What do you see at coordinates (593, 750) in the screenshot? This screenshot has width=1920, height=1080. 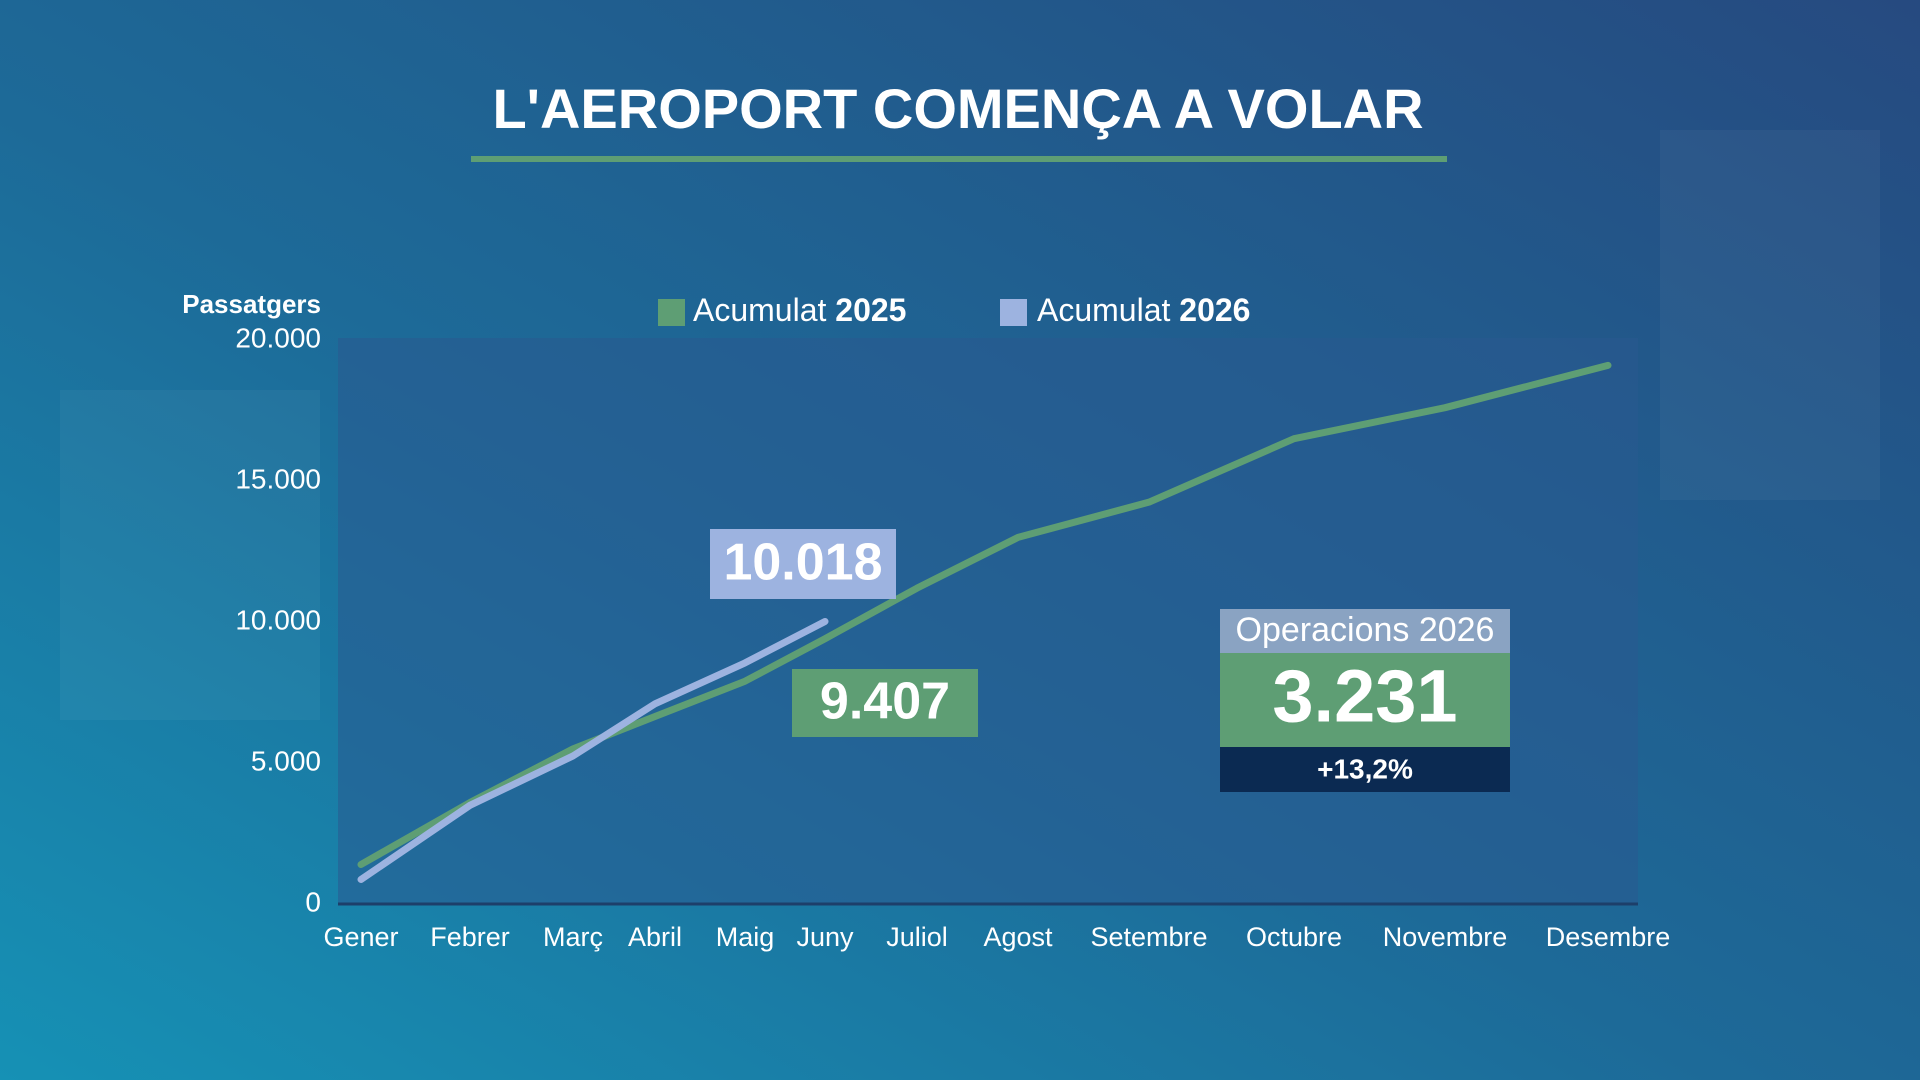 I see `series-line` at bounding box center [593, 750].